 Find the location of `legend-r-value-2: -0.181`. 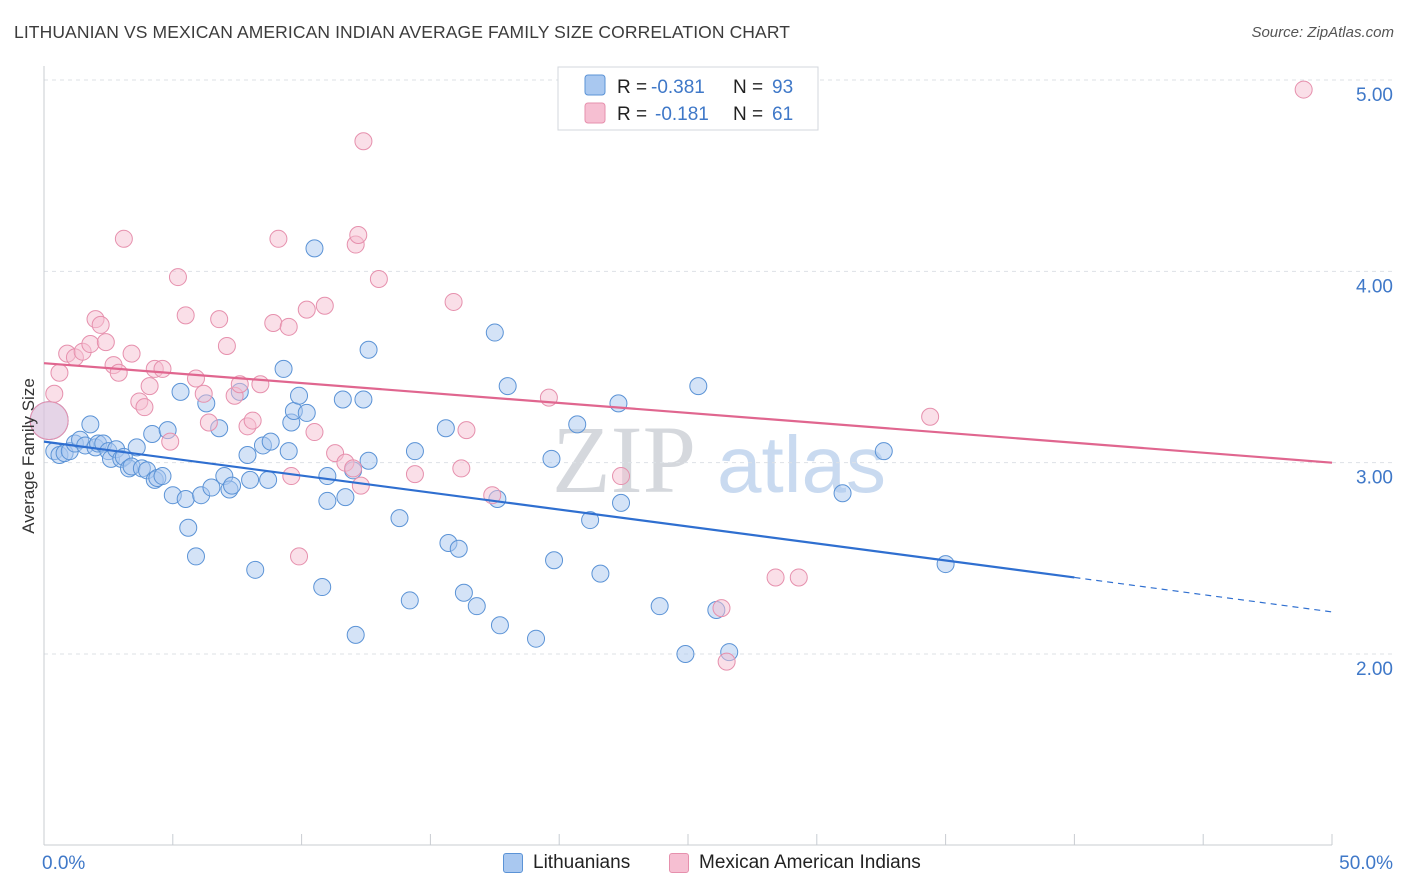

legend-r-value-2: -0.181 is located at coordinates (682, 114).